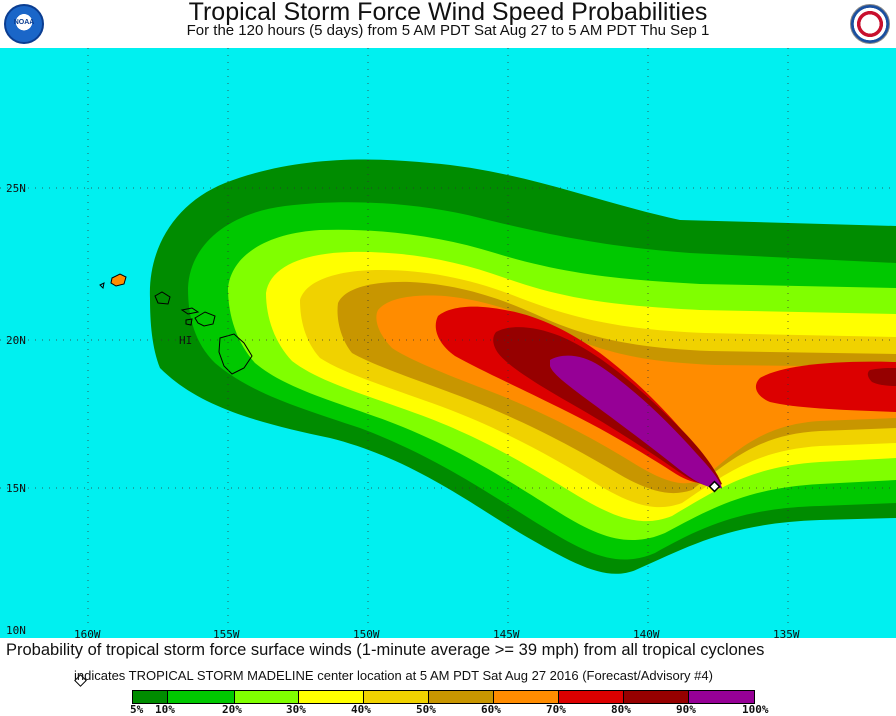 The image size is (896, 716). I want to click on lat-label-20n: 20N, so click(16, 340).